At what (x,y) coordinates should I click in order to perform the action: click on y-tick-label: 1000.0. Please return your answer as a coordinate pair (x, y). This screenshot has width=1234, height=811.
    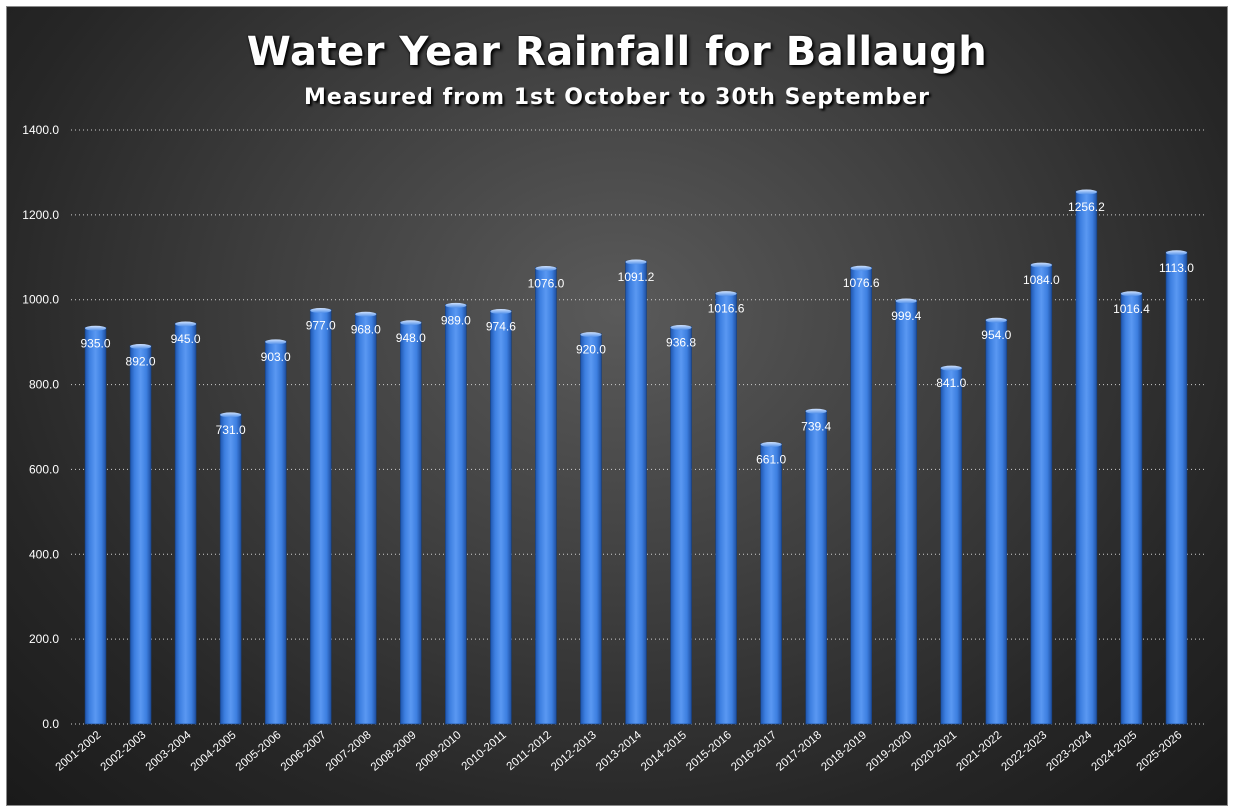
    Looking at the image, I should click on (40, 300).